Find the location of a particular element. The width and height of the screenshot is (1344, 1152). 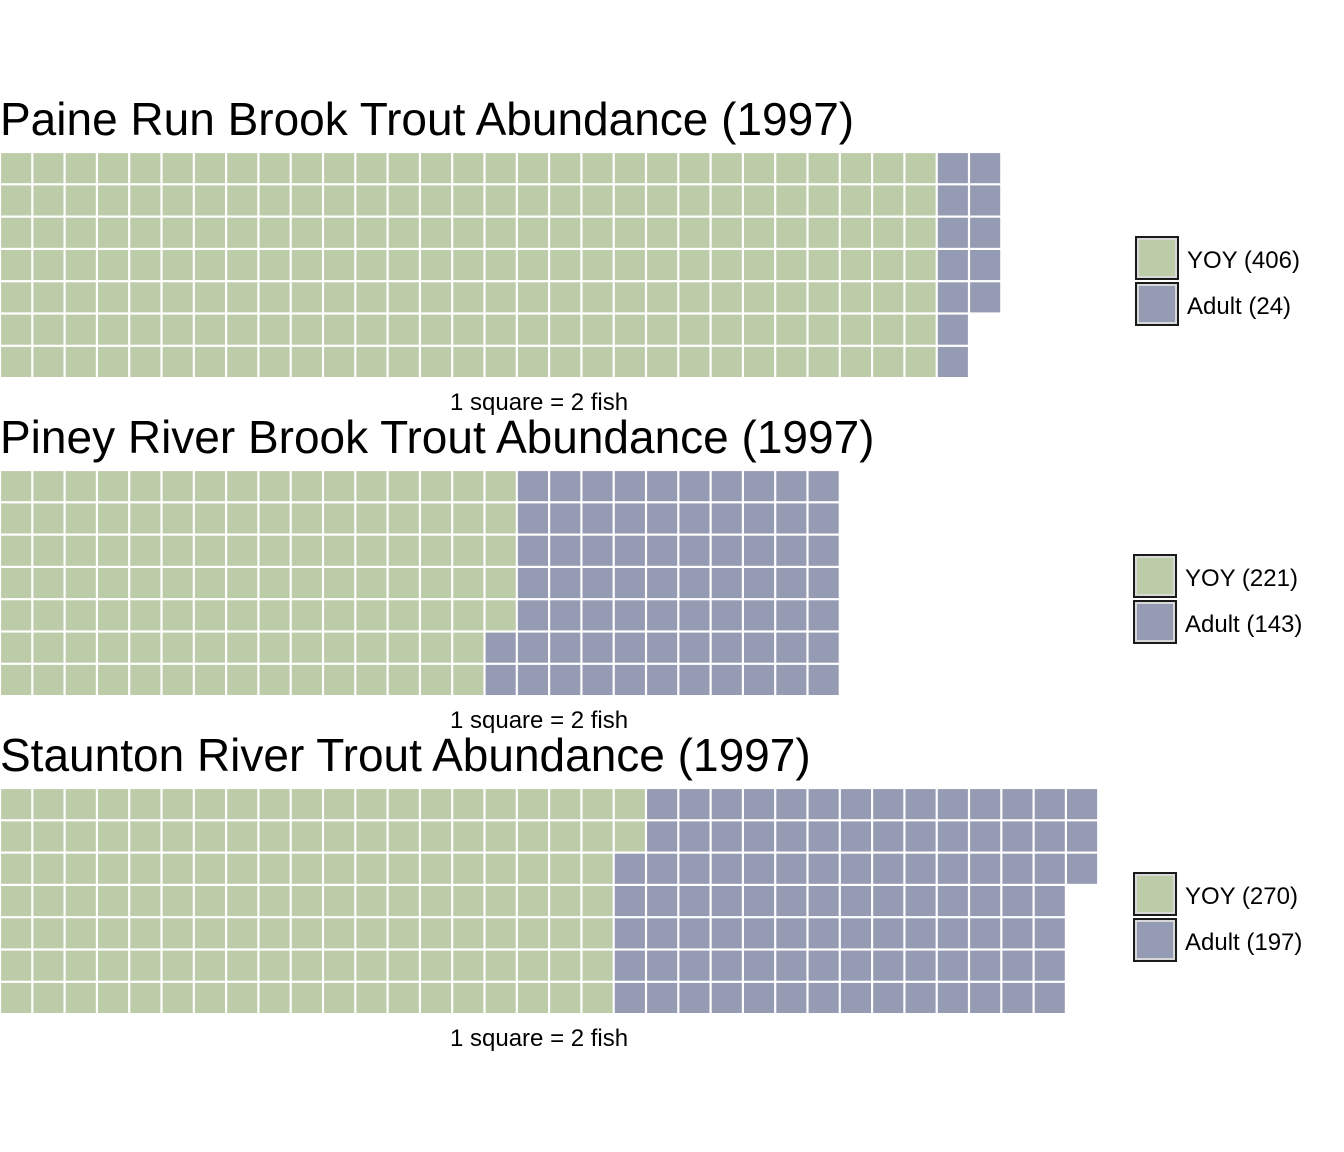

chart-title: Piney River Brook Trout Abundance (1997) is located at coordinates (437, 437).